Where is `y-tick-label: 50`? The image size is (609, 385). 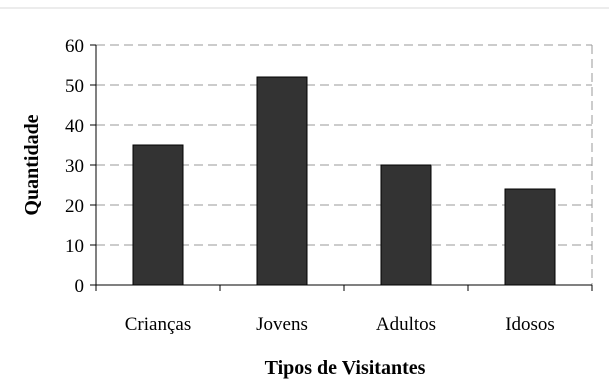 y-tick-label: 50 is located at coordinates (74, 86).